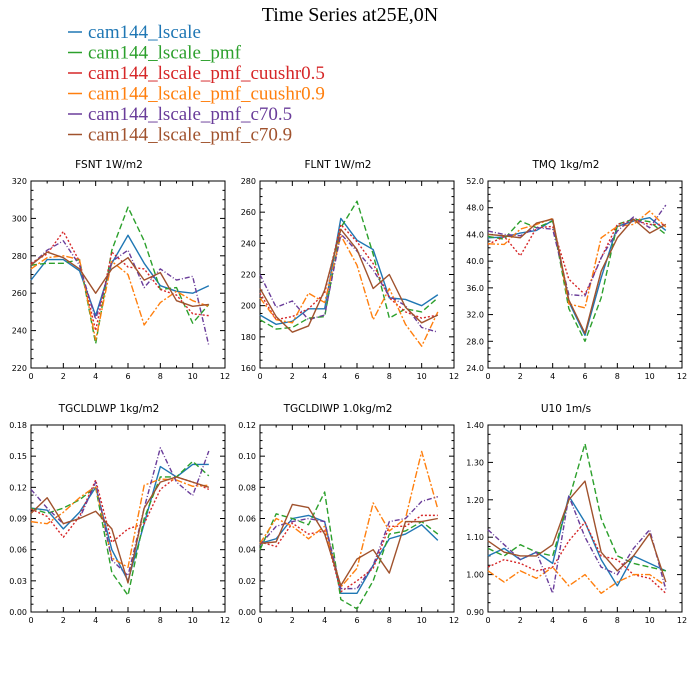  What do you see at coordinates (18, 425) in the screenshot?
I see `y-tick-label: 0.18` at bounding box center [18, 425].